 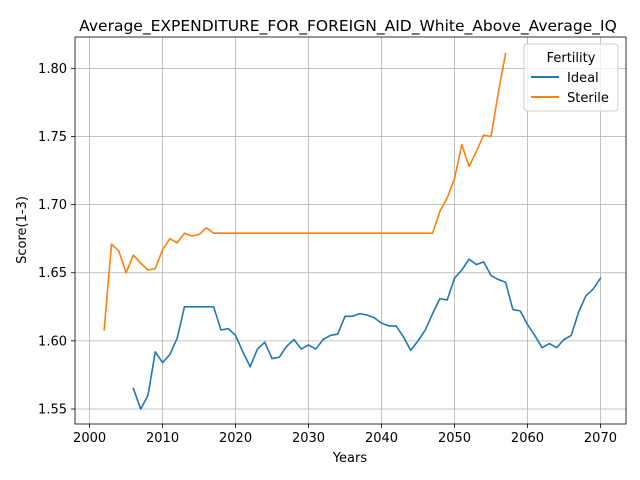 What do you see at coordinates (588, 98) in the screenshot?
I see `legend-label-sterile: Sterile` at bounding box center [588, 98].